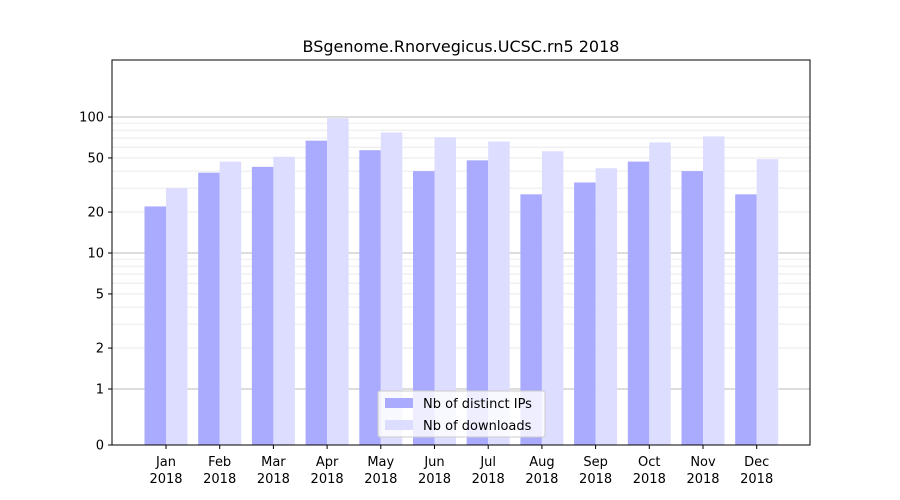  Describe the element at coordinates (541, 462) in the screenshot. I see `x-tick-label-month: Aug` at that location.